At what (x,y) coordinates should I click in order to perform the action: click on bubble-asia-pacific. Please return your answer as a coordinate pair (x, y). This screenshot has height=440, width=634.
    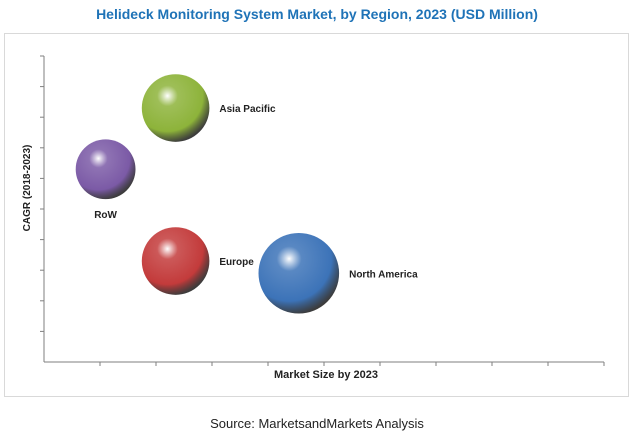
    Looking at the image, I should click on (175, 108).